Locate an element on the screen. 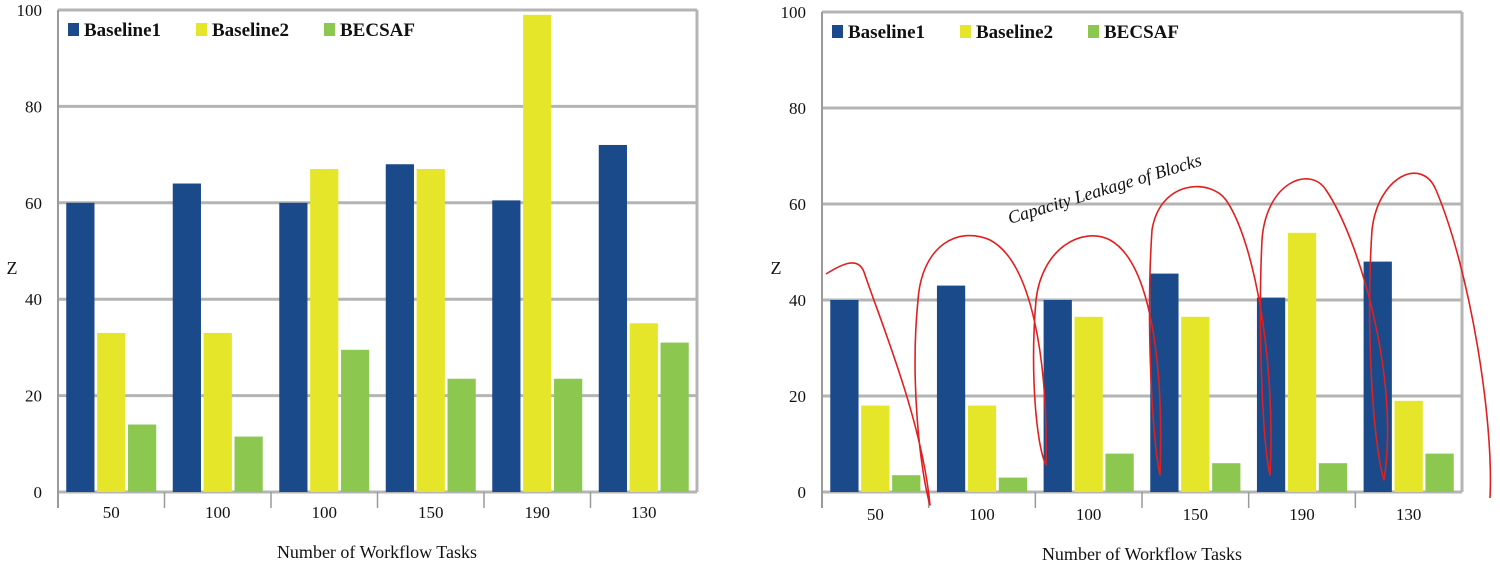  chart-right-x-tick-label: 50 is located at coordinates (875, 514).